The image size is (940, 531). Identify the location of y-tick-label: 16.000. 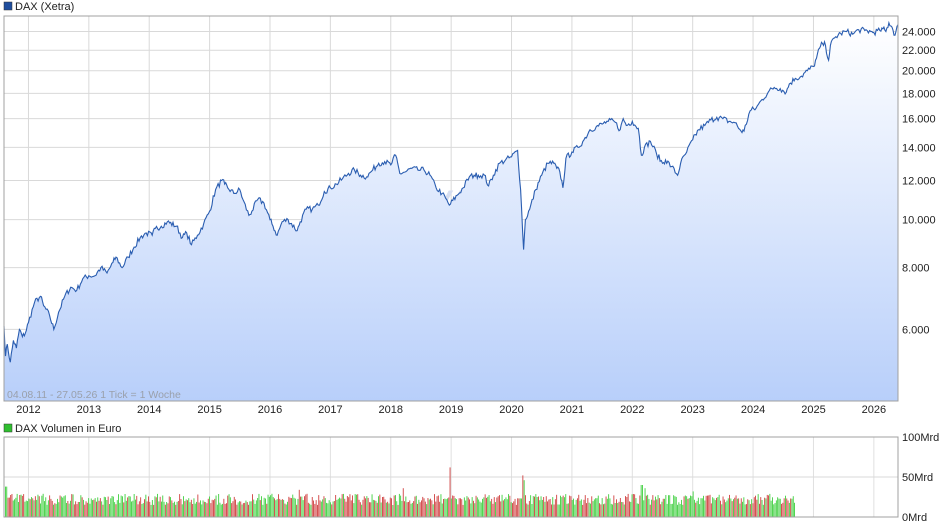
(919, 120).